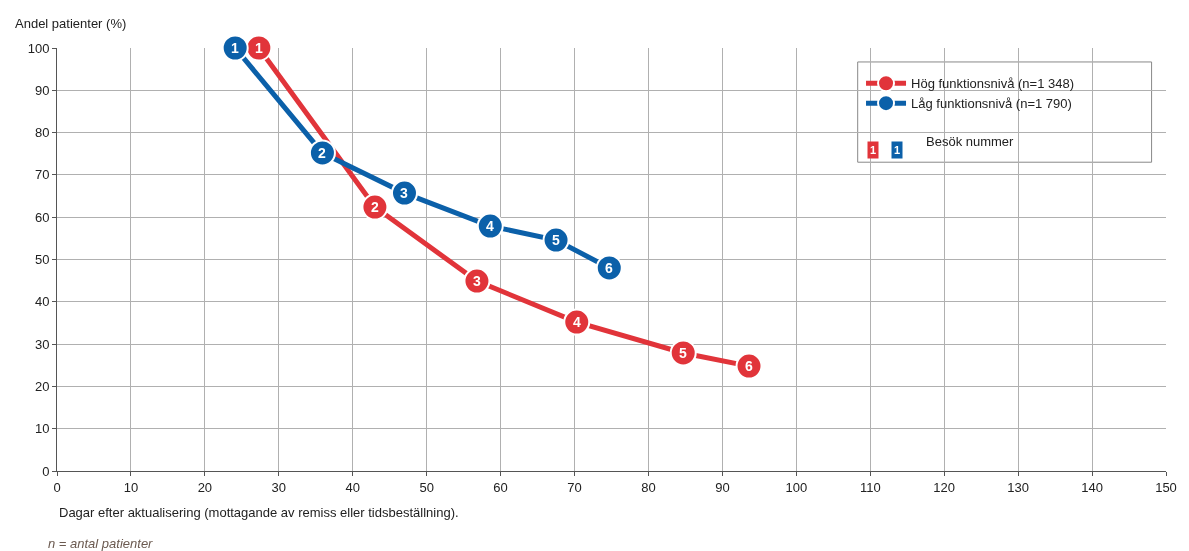 The height and width of the screenshot is (551, 1189). I want to click on x-tick-label: 50, so click(426, 487).